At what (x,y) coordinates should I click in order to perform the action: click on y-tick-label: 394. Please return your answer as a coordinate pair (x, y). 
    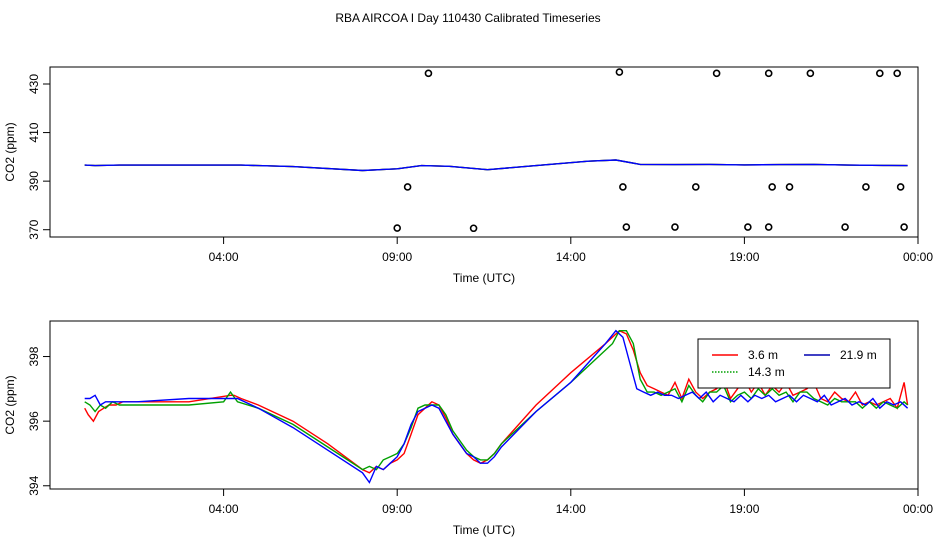
    Looking at the image, I should click on (34, 485).